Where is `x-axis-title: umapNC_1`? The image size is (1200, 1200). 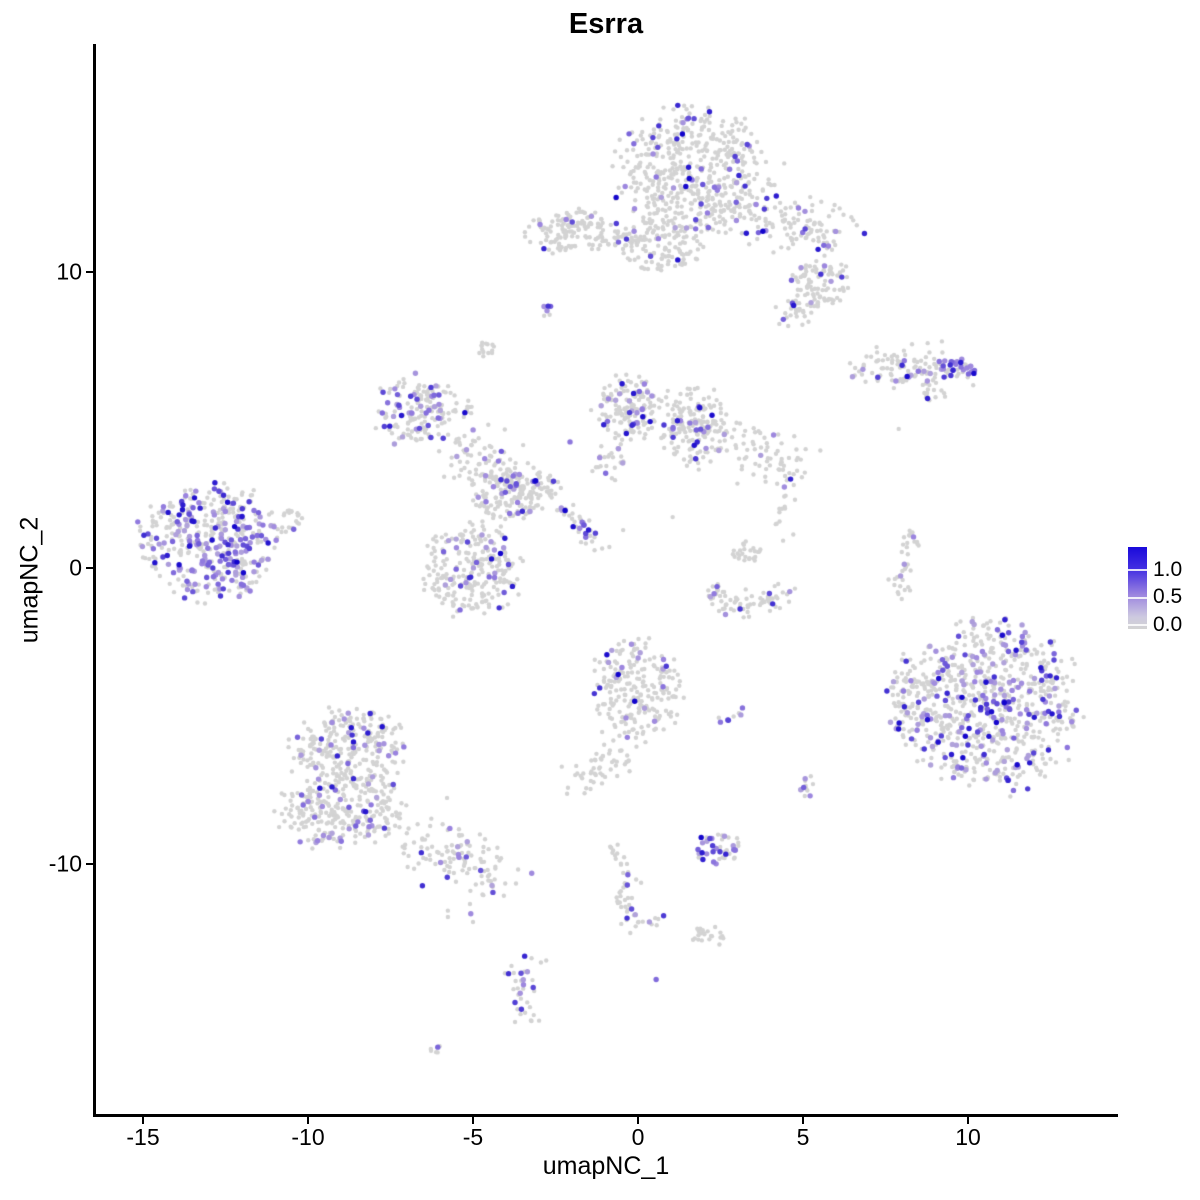 x-axis-title: umapNC_1 is located at coordinates (606, 1166).